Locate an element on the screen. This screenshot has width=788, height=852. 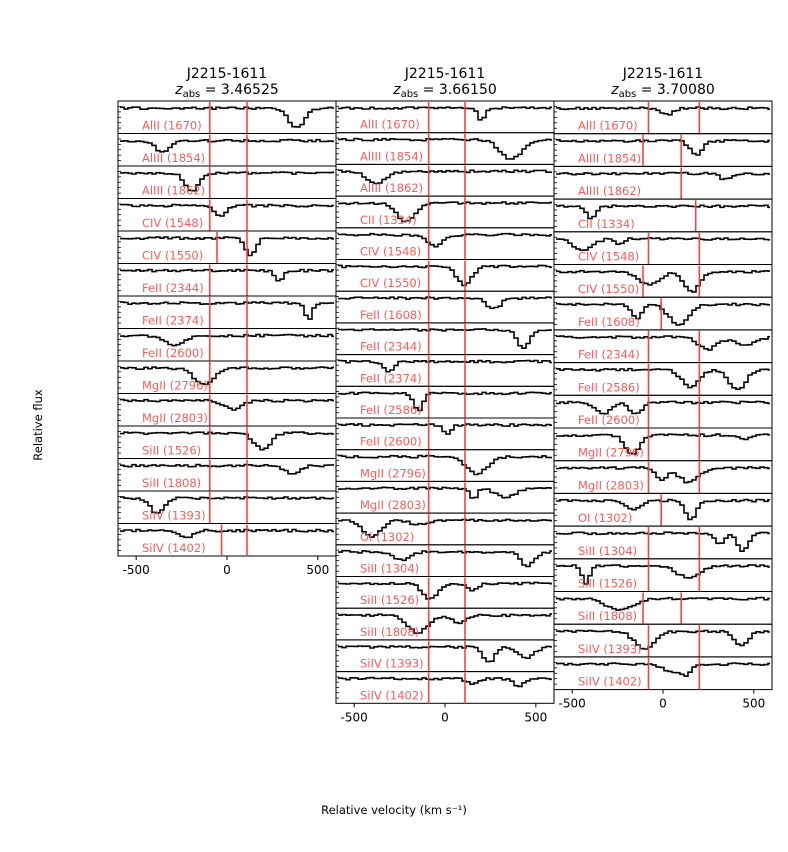
x-tick-label: 500 is located at coordinates (535, 717).